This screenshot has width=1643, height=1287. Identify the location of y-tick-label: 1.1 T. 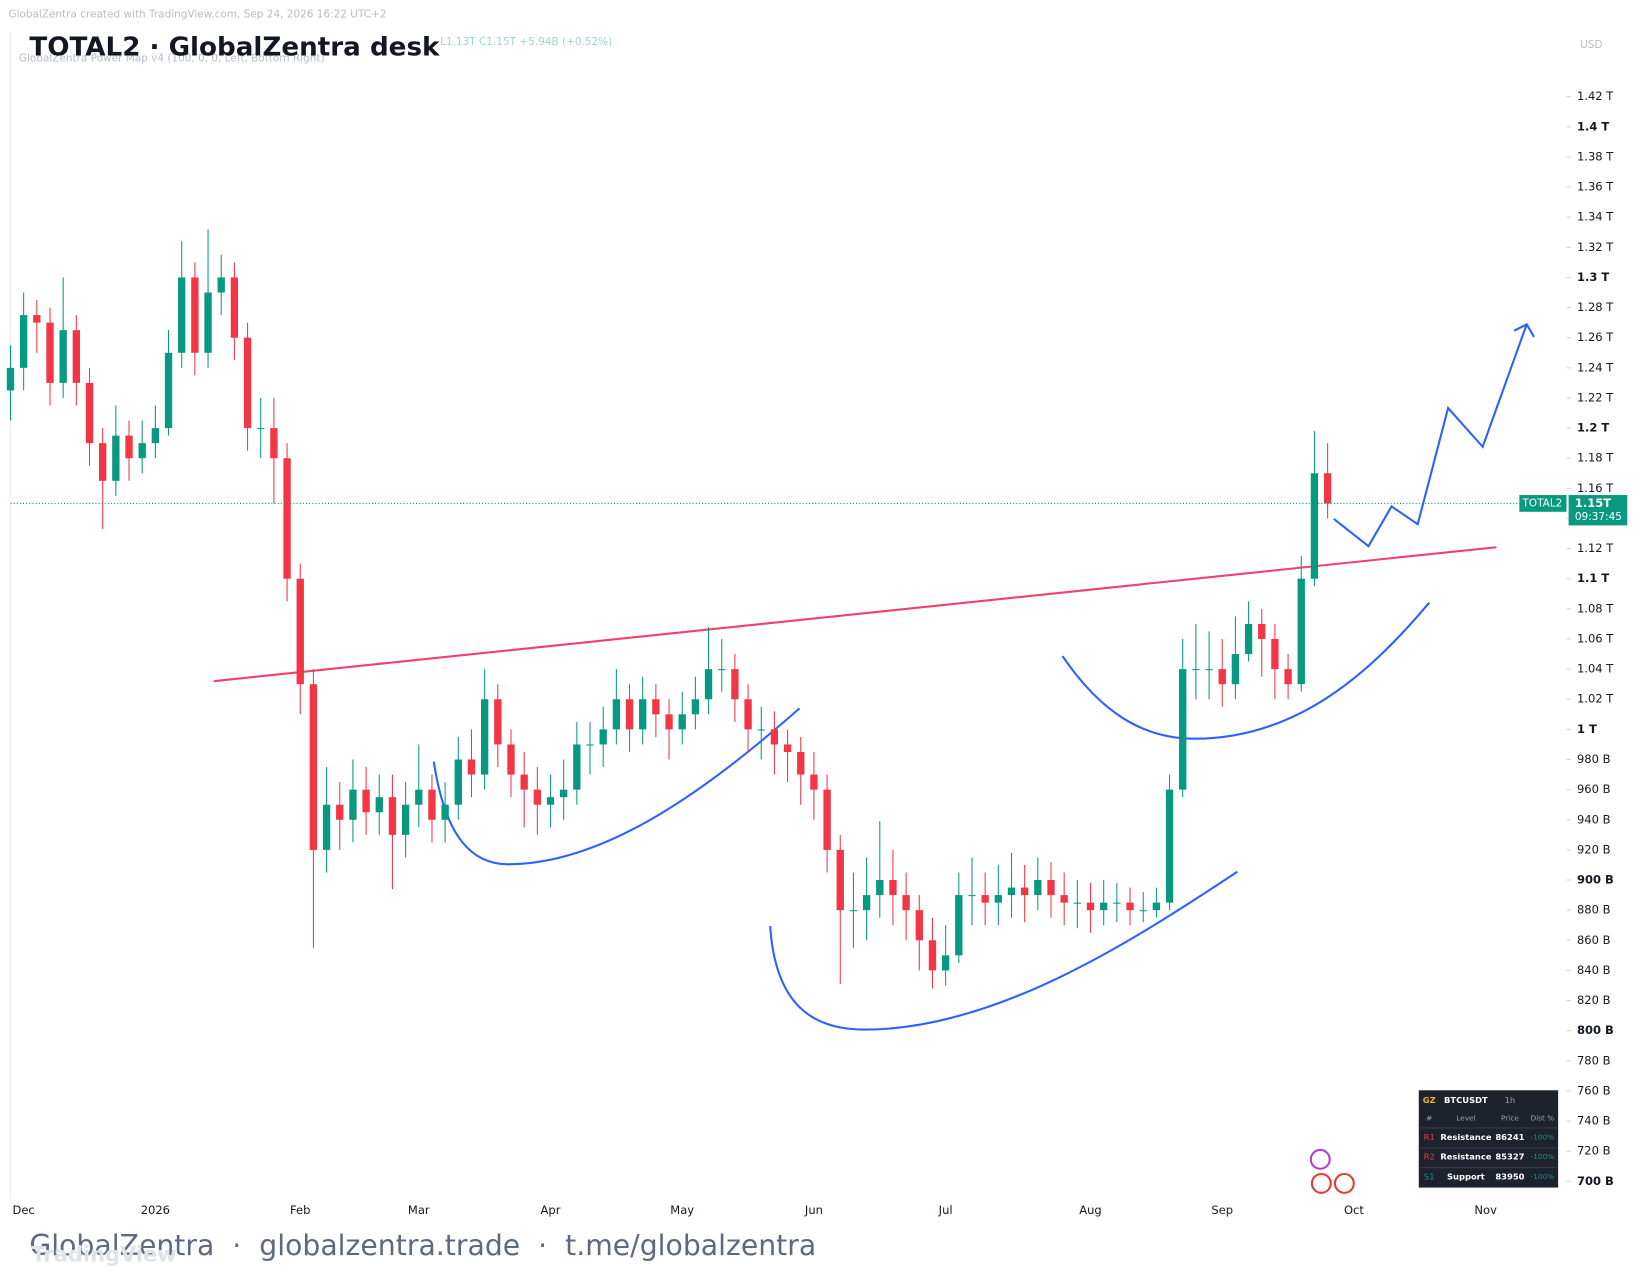
(1593, 578).